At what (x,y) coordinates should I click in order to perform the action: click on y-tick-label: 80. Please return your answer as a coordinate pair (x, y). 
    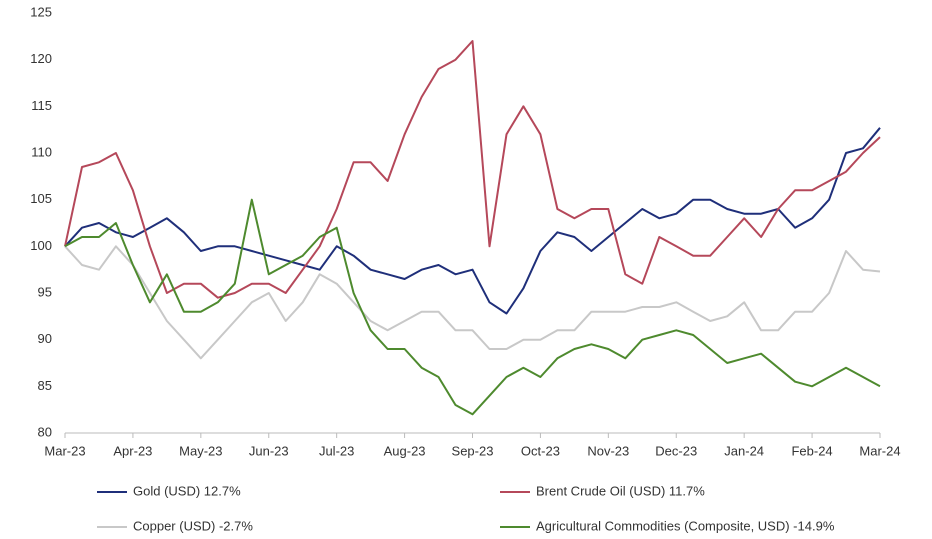
    Looking at the image, I should click on (45, 431).